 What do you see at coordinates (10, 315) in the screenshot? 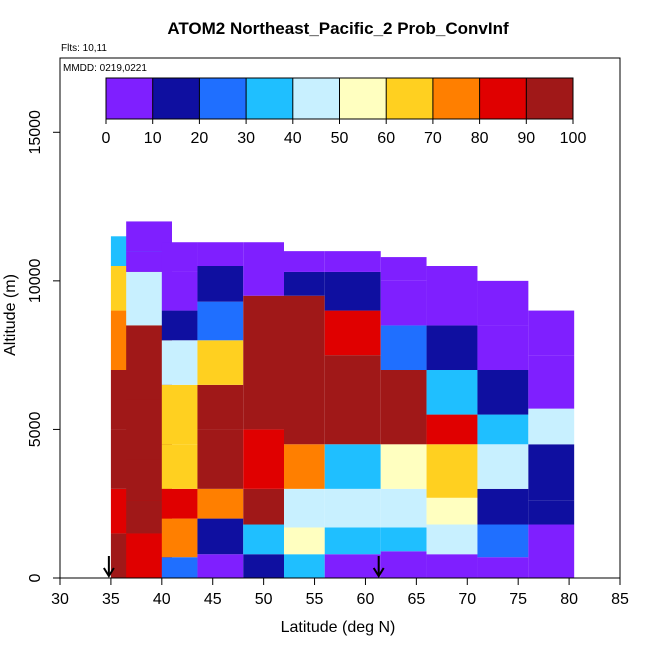
I see `y-axis-title: Altitude (m)` at bounding box center [10, 315].